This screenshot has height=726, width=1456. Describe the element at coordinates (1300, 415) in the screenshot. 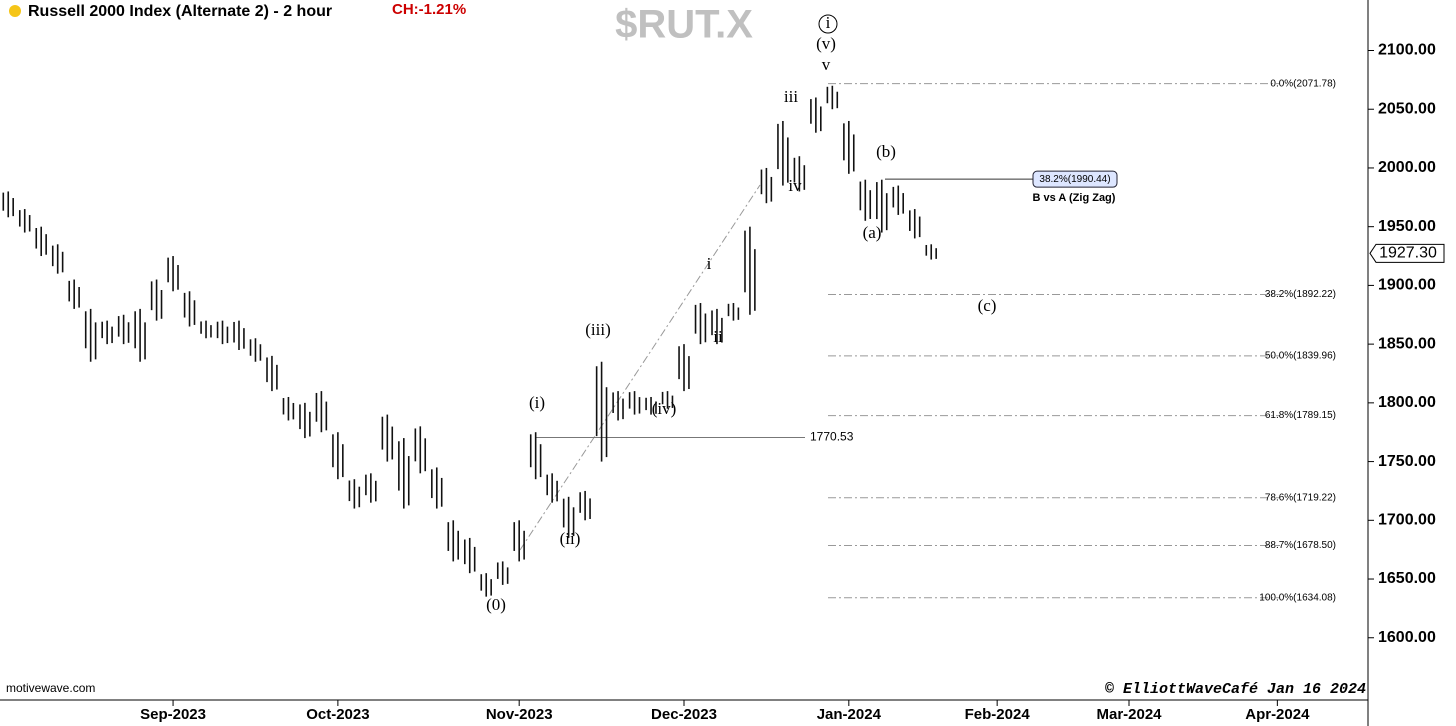

I see `fib-label: 61.8%(1789.15)` at that location.